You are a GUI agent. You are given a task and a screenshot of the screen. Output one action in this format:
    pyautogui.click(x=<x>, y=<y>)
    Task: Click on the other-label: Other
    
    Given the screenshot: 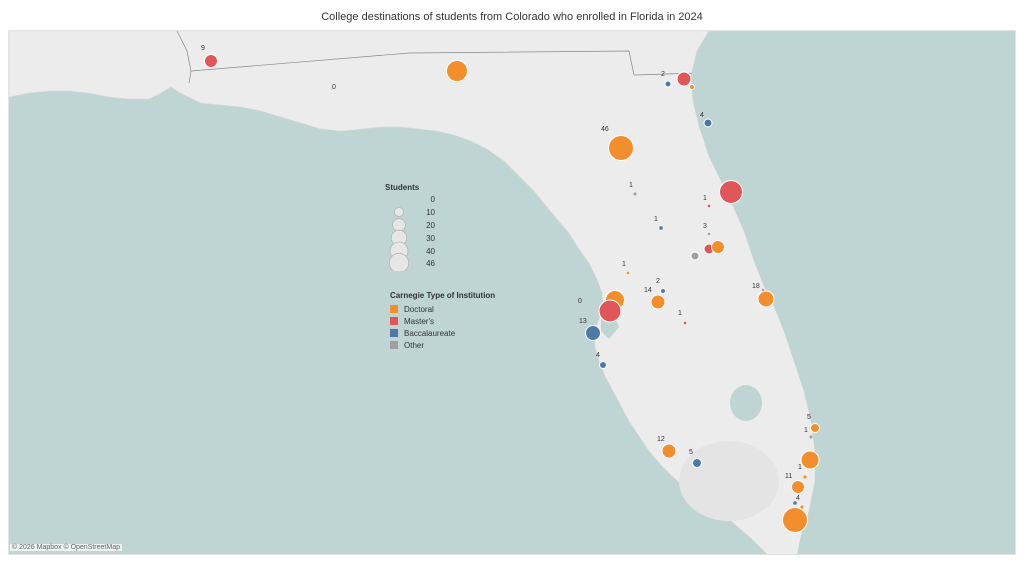 What is the action you would take?
    pyautogui.click(x=414, y=345)
    